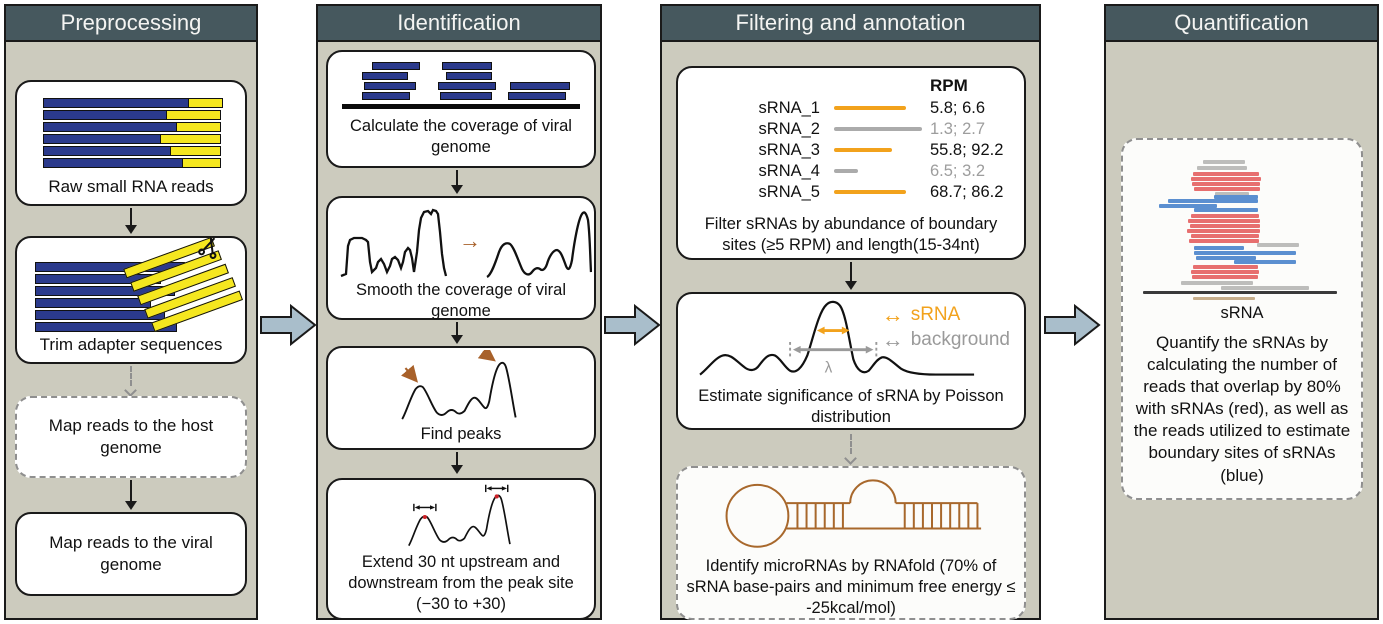 This screenshot has width=1383, height=624. I want to click on read-pileup, so click(1241, 230).